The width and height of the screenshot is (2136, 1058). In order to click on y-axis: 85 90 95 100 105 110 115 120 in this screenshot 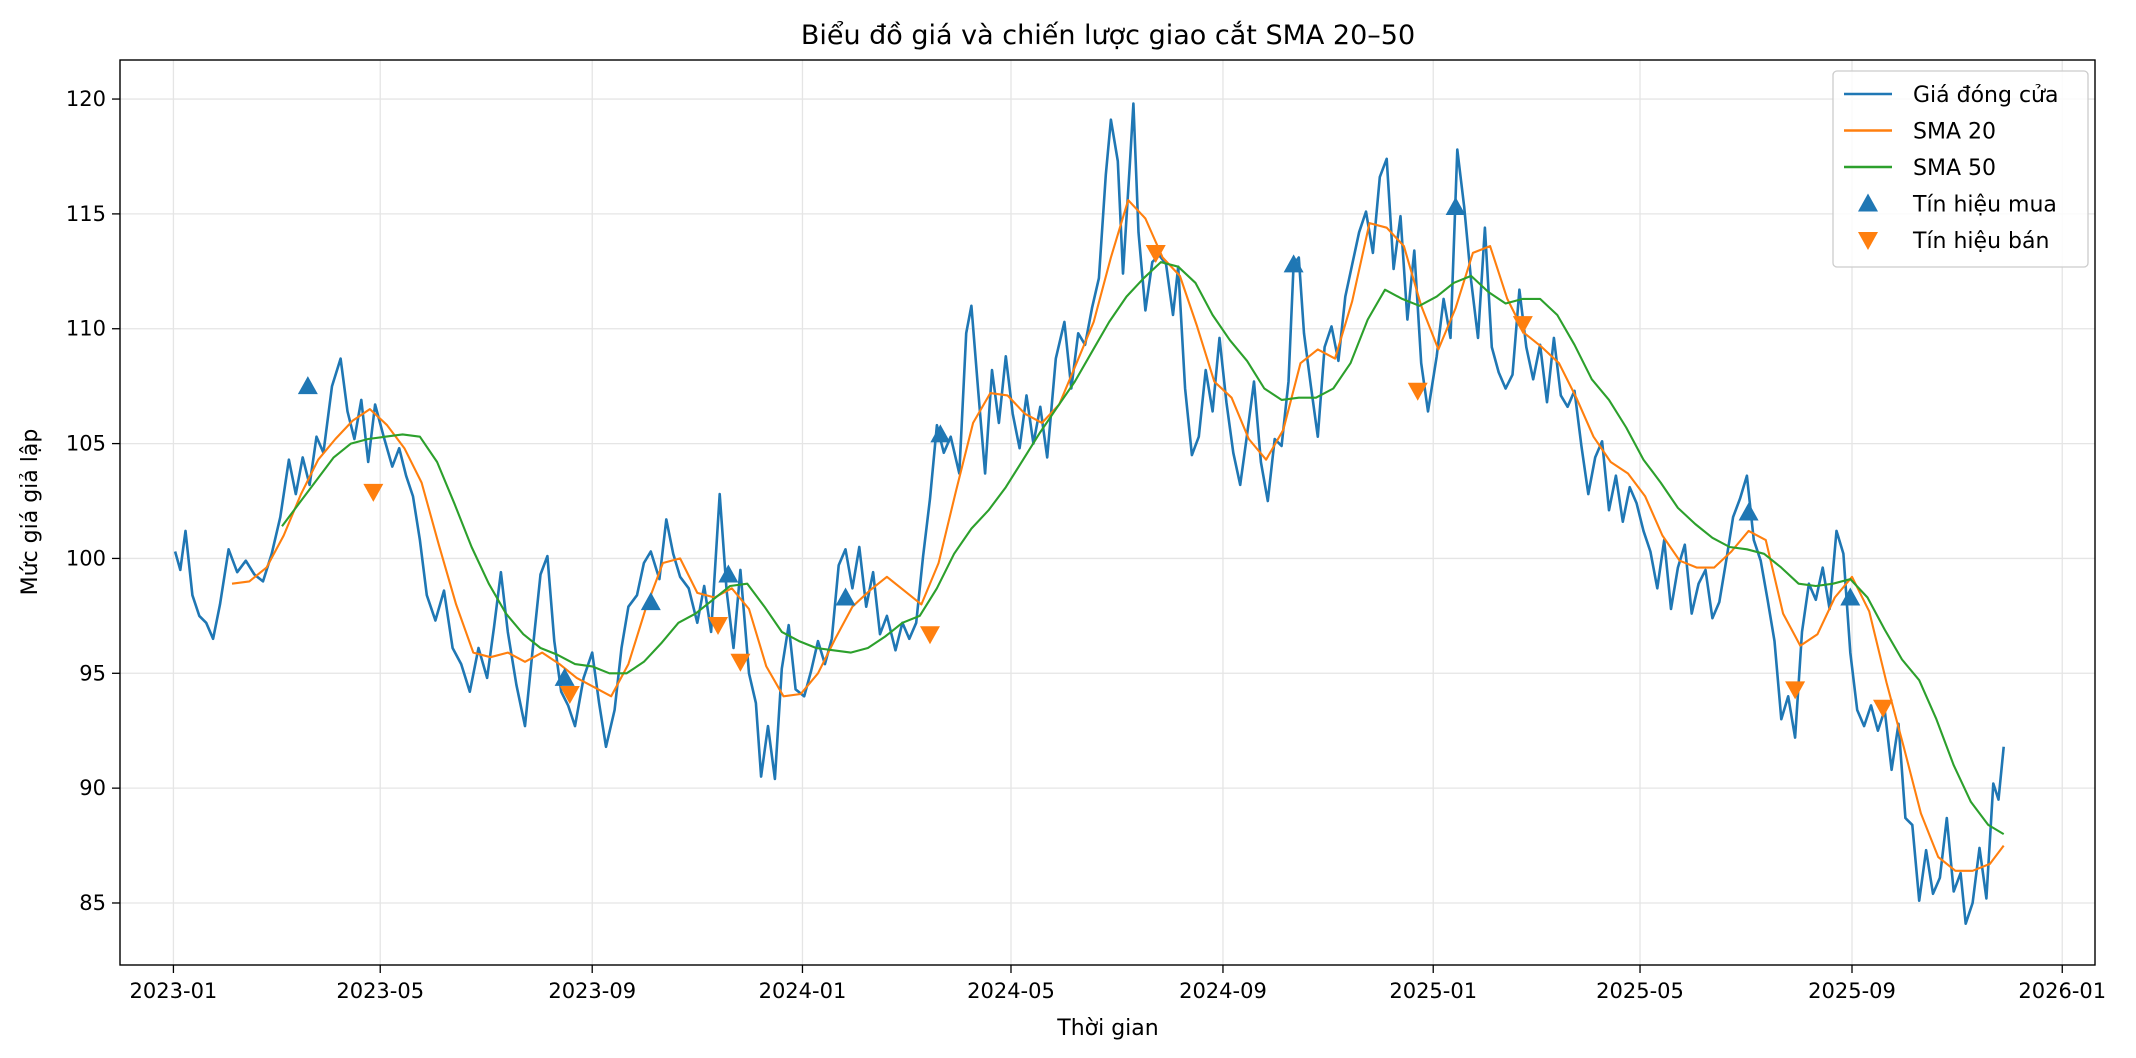, I will do `click(93, 501)`.